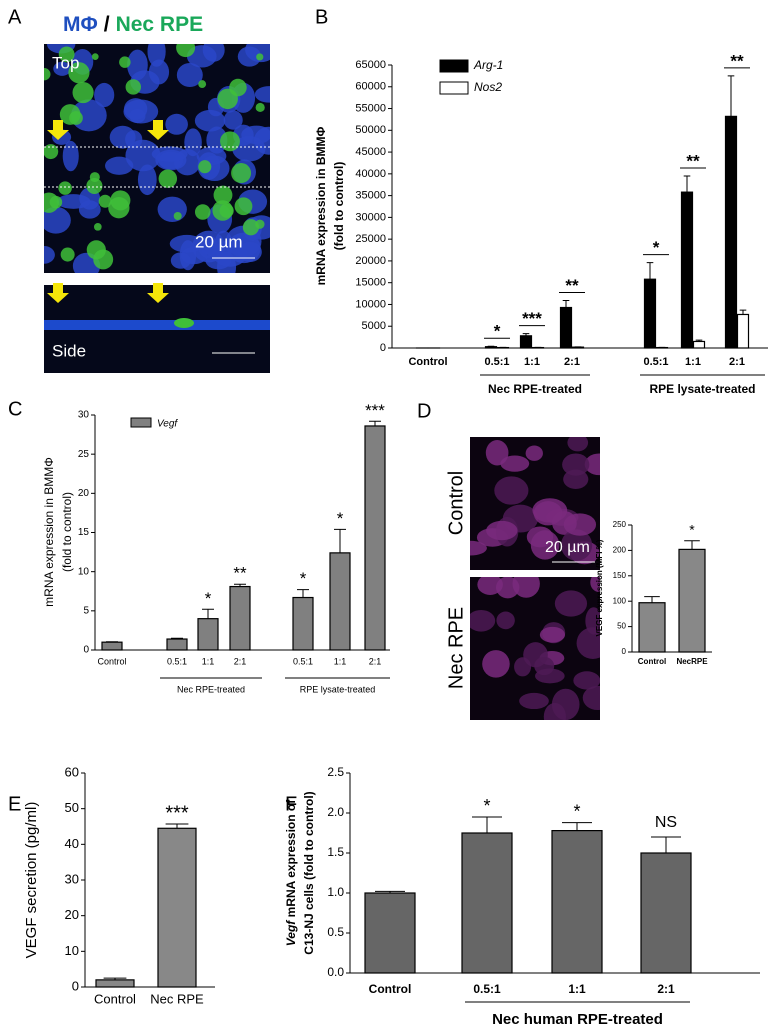 The image size is (774, 1031). Describe the element at coordinates (321, 17) in the screenshot. I see `panel-letter: B` at that location.